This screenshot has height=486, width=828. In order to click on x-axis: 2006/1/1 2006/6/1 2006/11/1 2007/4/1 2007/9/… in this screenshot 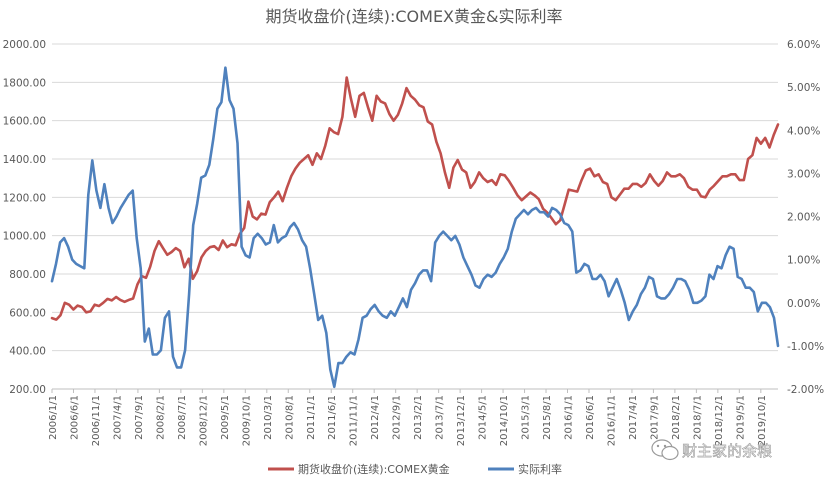, I will do `click(408, 417)`.